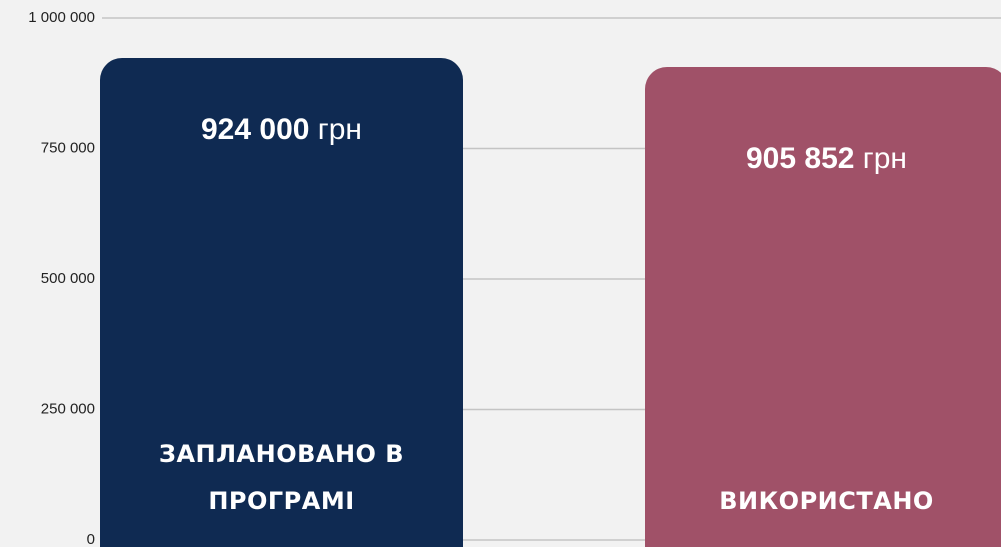 This screenshot has height=547, width=1001. Describe the element at coordinates (68, 408) in the screenshot. I see `y-tick-label: 250 000` at that location.